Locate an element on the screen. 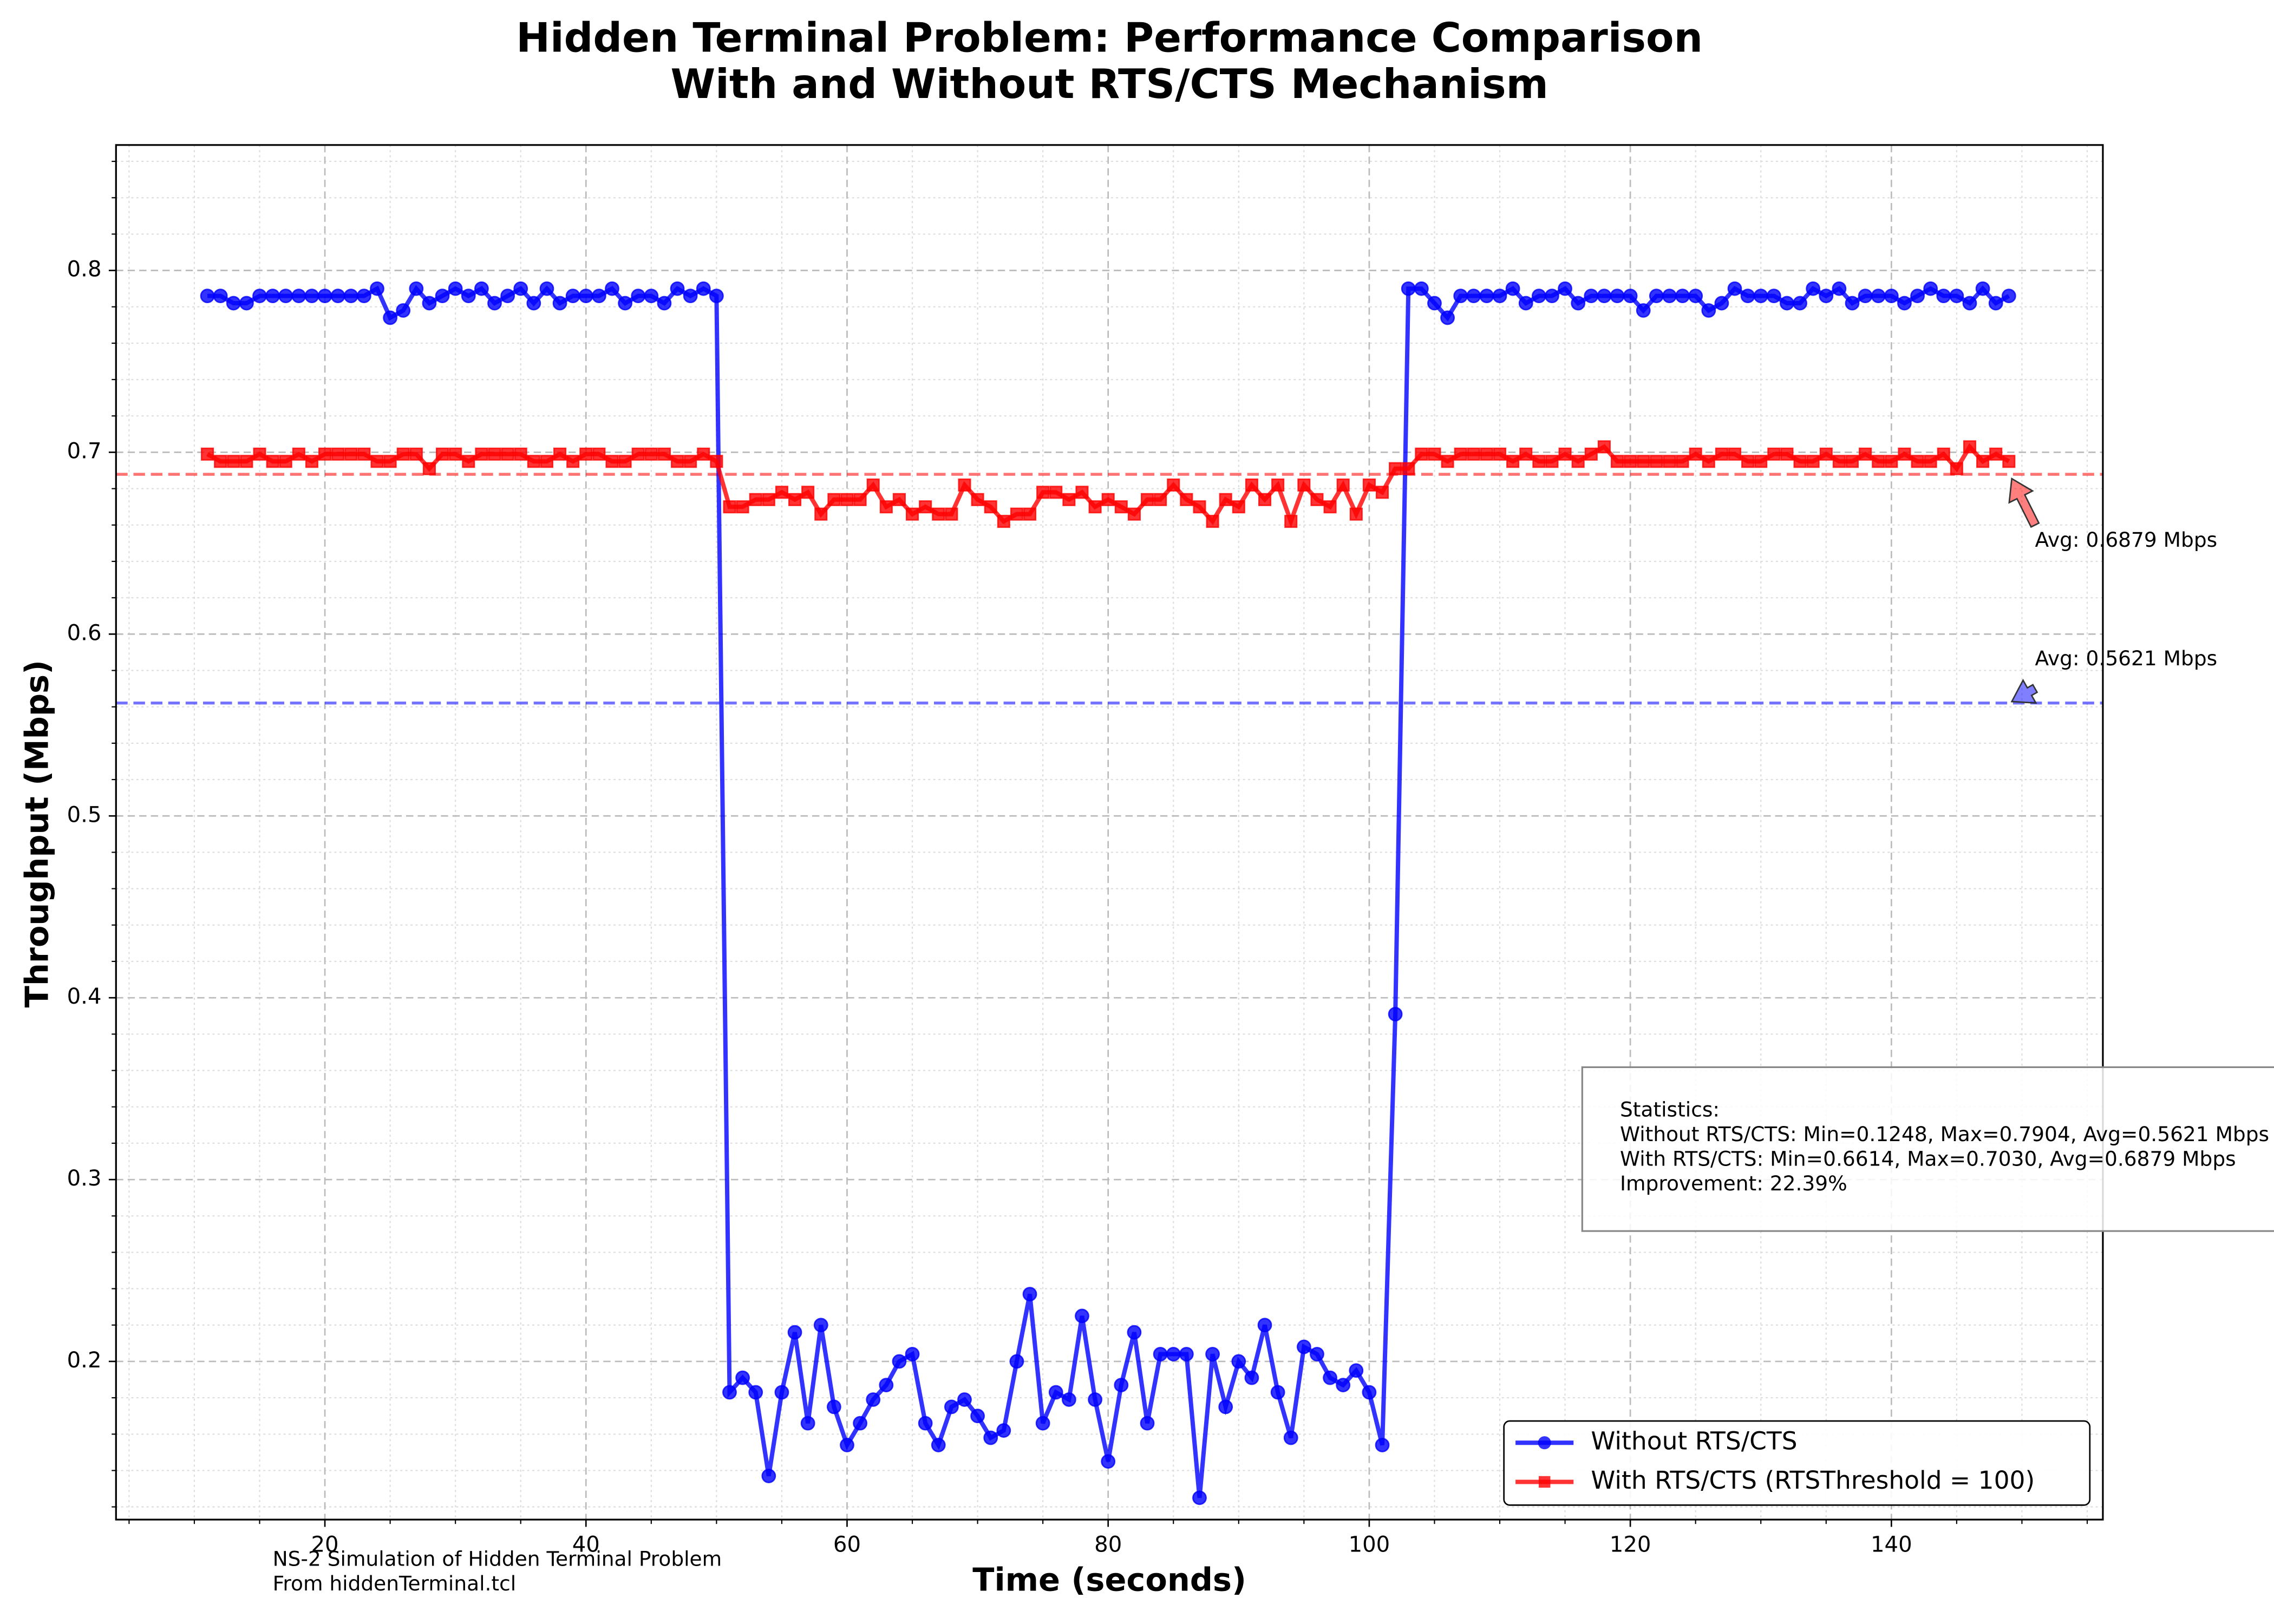 Image resolution: width=2274 pixels, height=1624 pixels. legend-label: With RTS/CTS (RTSThreshold = 100) is located at coordinates (1813, 1480).